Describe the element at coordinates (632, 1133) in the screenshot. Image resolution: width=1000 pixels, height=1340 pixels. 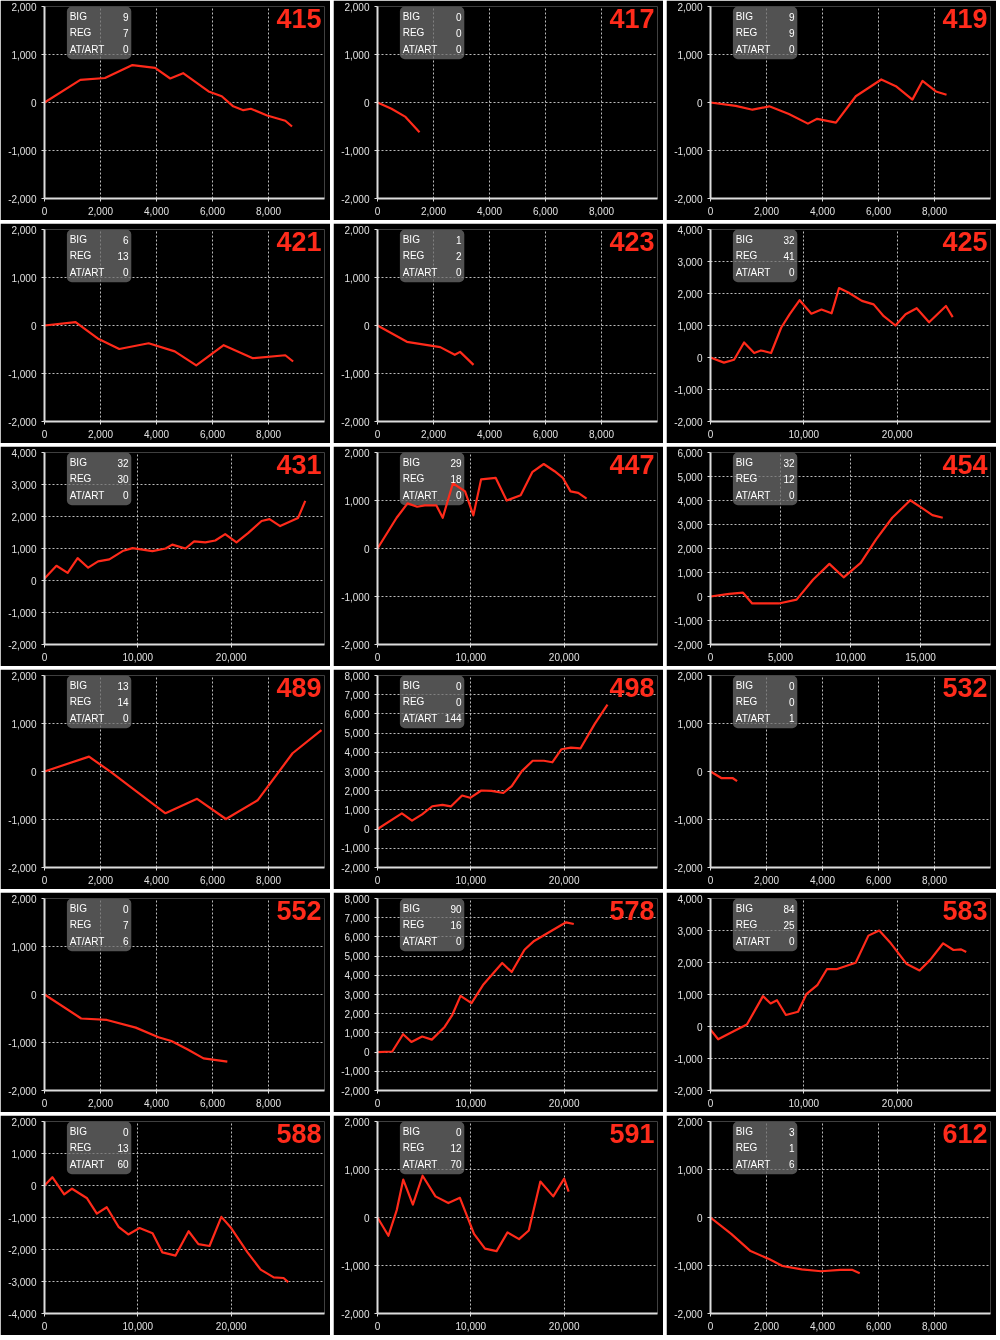
I see `chart-title: 591` at that location.